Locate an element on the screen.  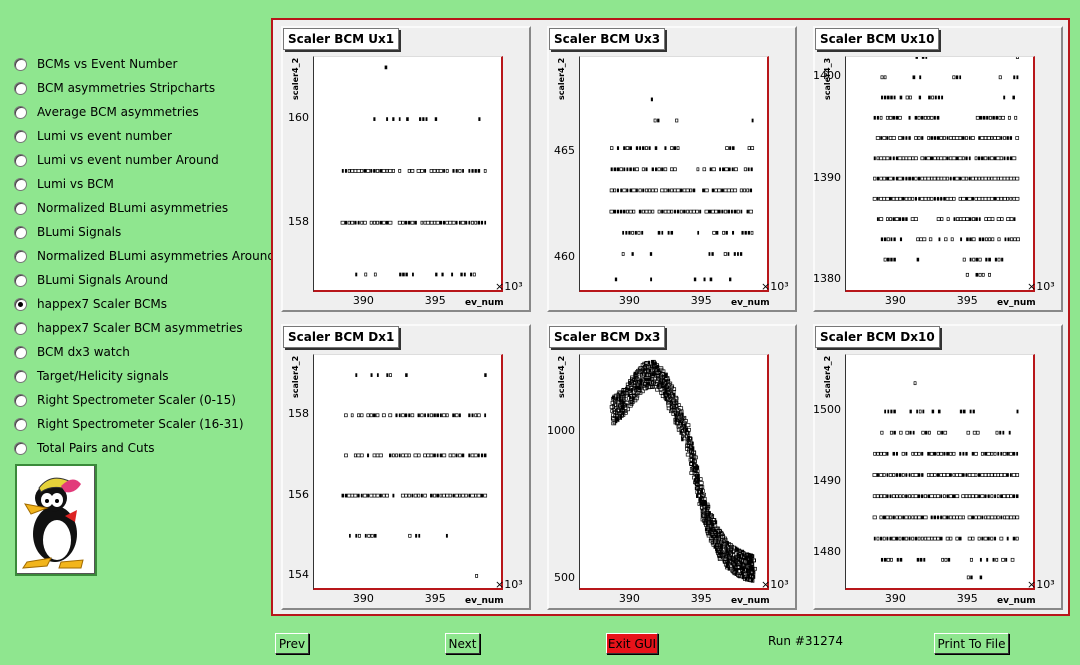
print-to-file-button: Print To File is located at coordinates (971, 643).